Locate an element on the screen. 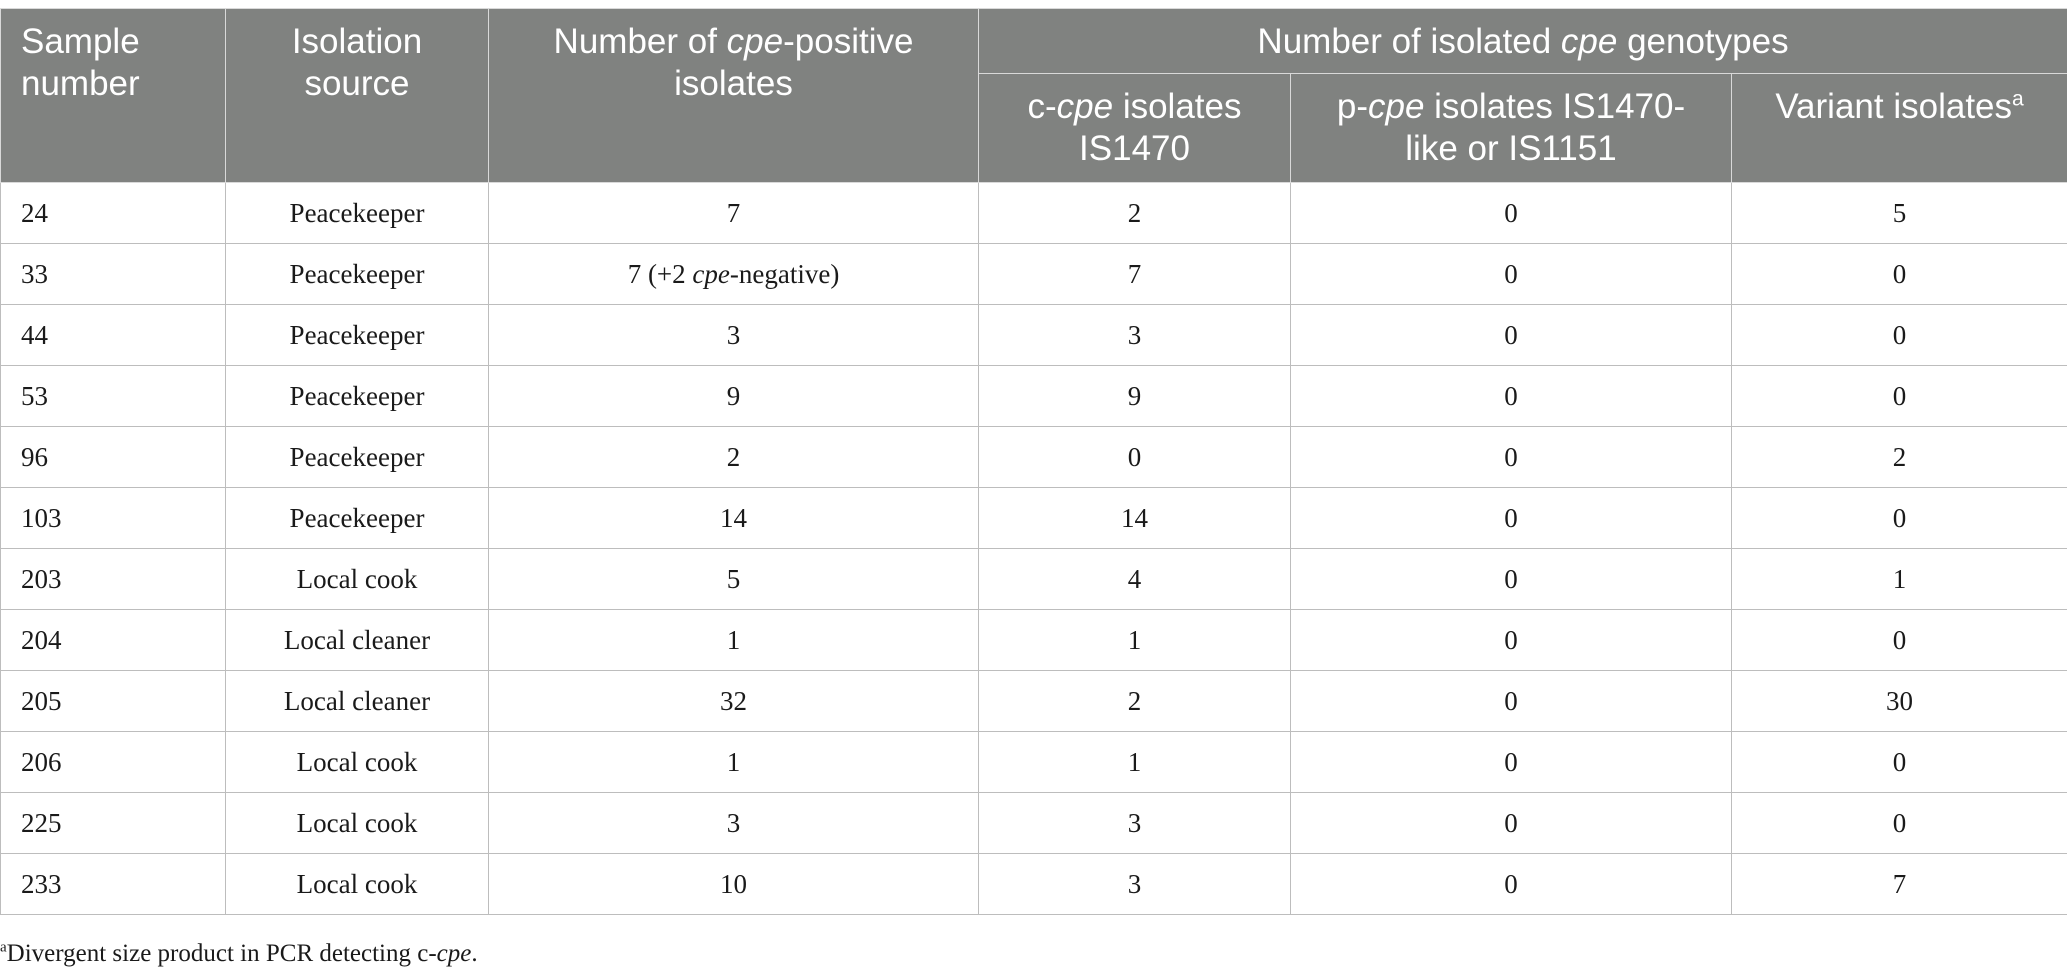  header-c-cpe-prefix: c- is located at coordinates (1042, 106).